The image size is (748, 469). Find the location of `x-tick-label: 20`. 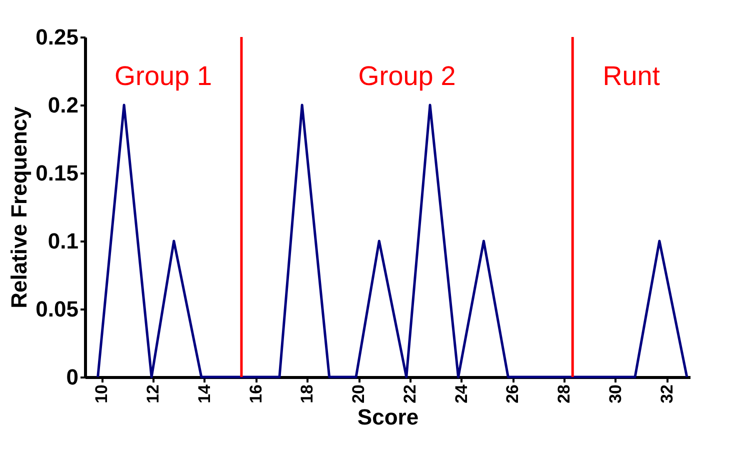

x-tick-label: 20 is located at coordinates (358, 394).